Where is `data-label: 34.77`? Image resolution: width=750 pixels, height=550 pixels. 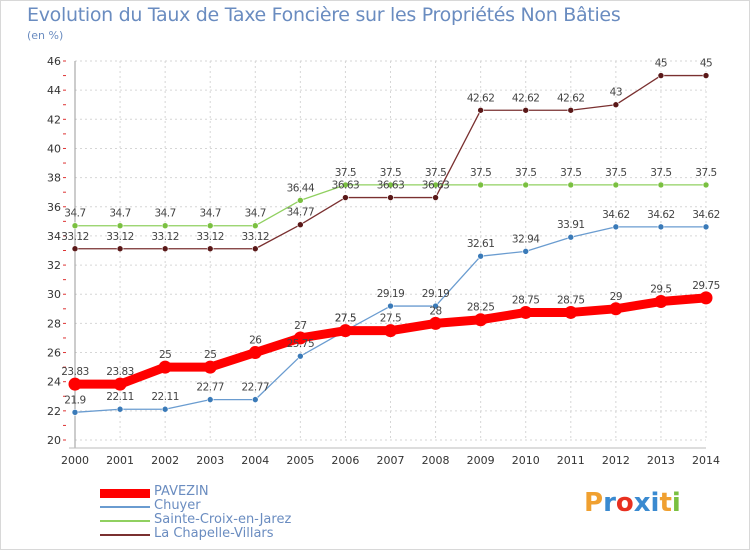
data-label: 34.77 is located at coordinates (301, 213).